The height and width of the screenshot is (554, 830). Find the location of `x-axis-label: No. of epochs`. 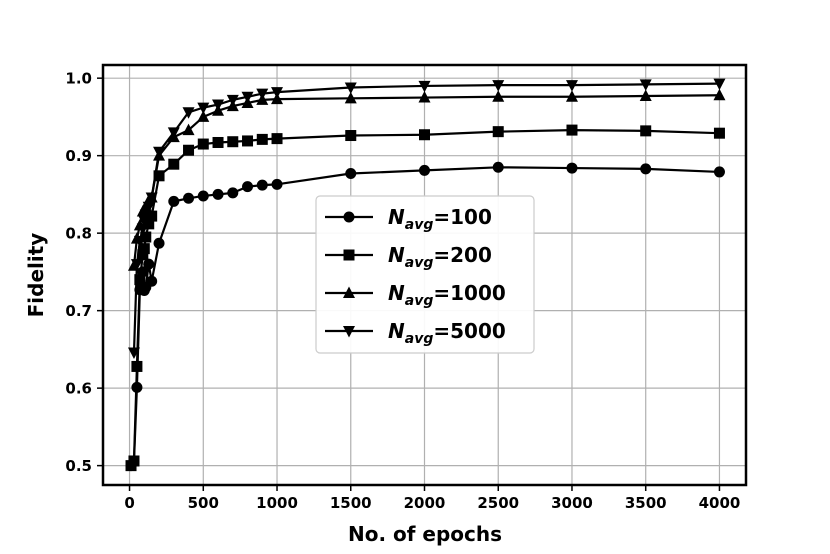

x-axis-label: No. of epochs is located at coordinates (425, 534).